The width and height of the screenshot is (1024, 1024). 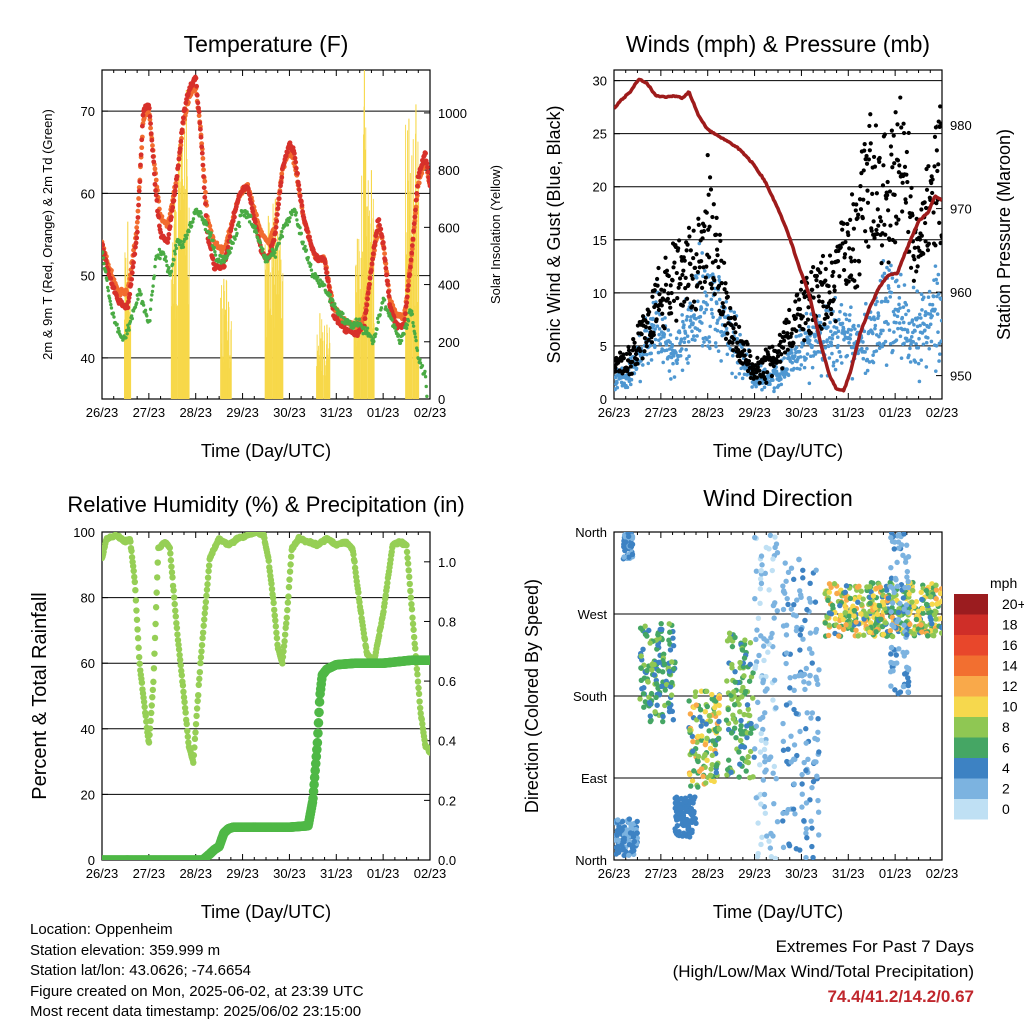 What do you see at coordinates (40, 696) in the screenshot?
I see `y-axis-label: Percent & Total Rainfall` at bounding box center [40, 696].